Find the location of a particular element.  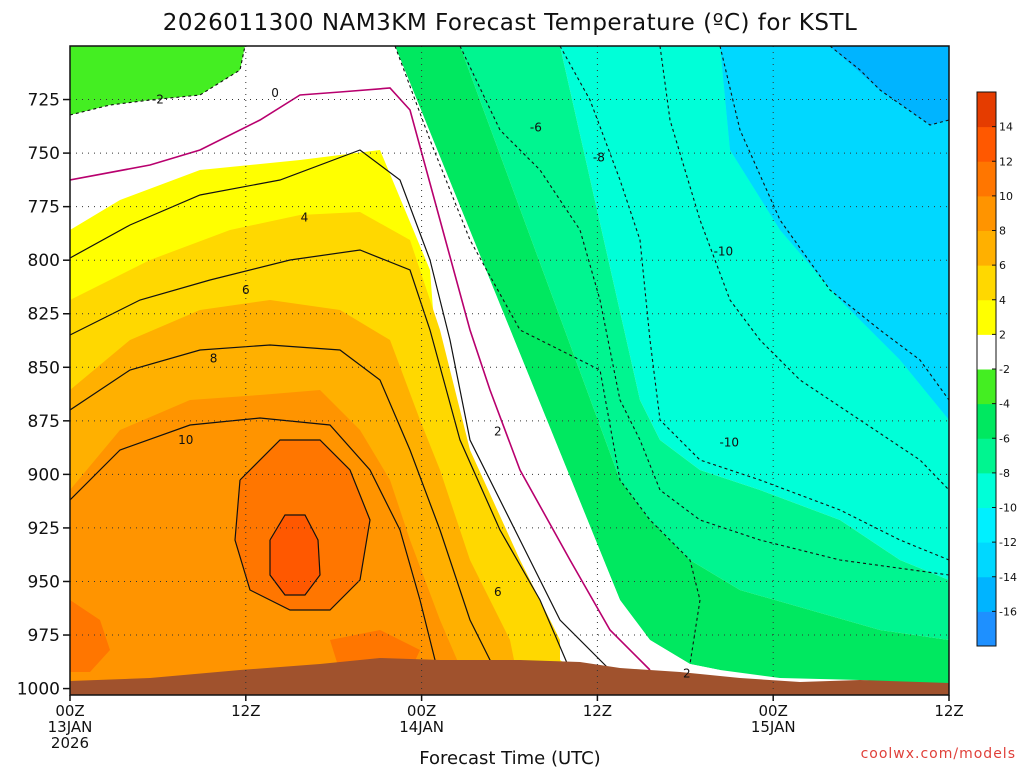

y-tick-label: 800 is located at coordinates (44, 261).